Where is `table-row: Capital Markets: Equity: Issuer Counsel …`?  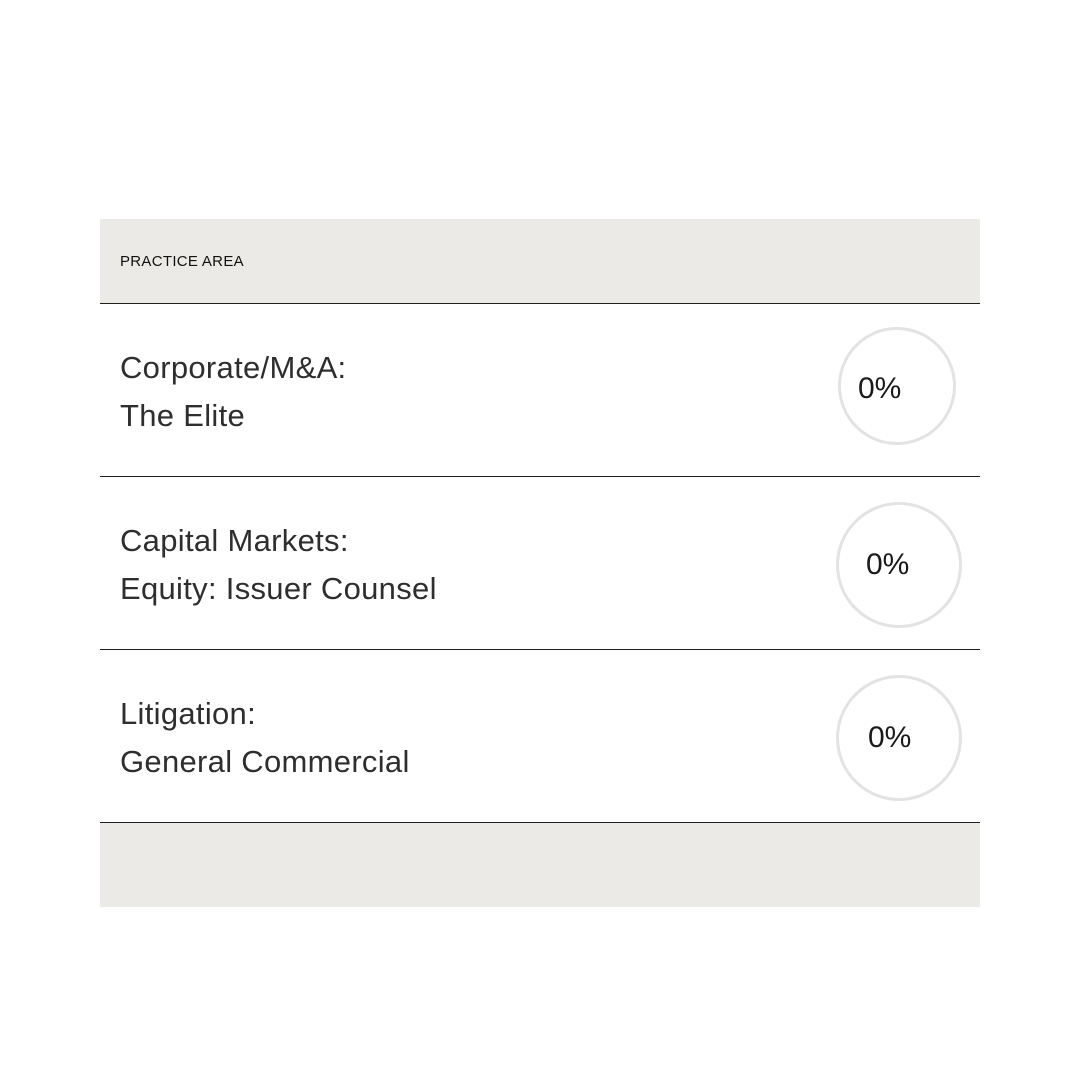 table-row: Capital Markets: Equity: Issuer Counsel … is located at coordinates (540, 563).